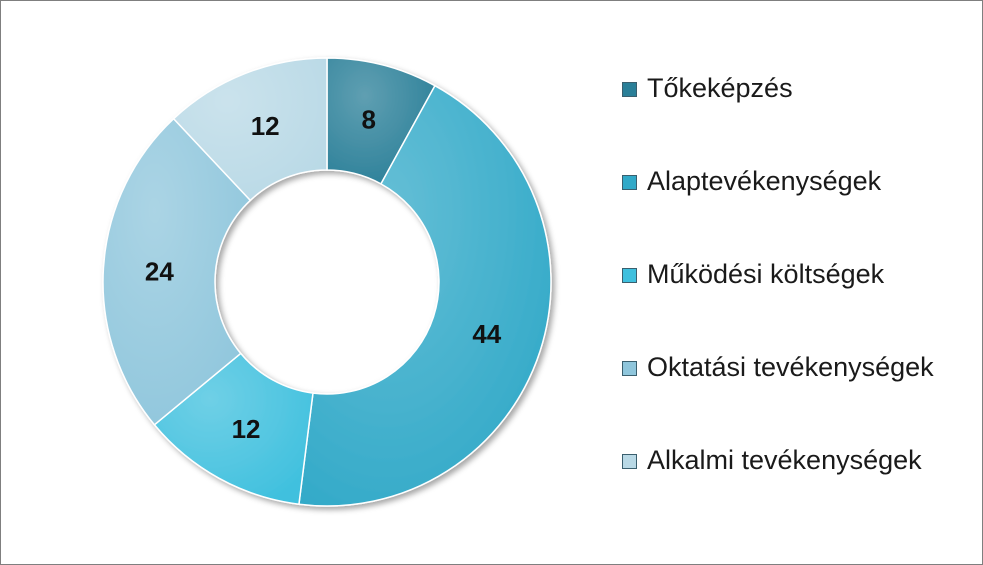 Image resolution: width=983 pixels, height=565 pixels. What do you see at coordinates (784, 460) in the screenshot?
I see `legend-label: Alkalmi tevékenységek` at bounding box center [784, 460].